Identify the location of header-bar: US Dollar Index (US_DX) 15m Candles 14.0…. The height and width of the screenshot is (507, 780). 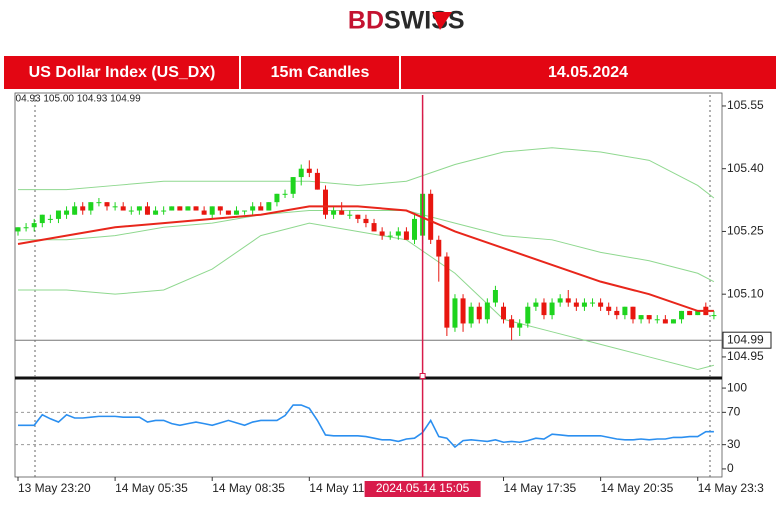
(390, 72).